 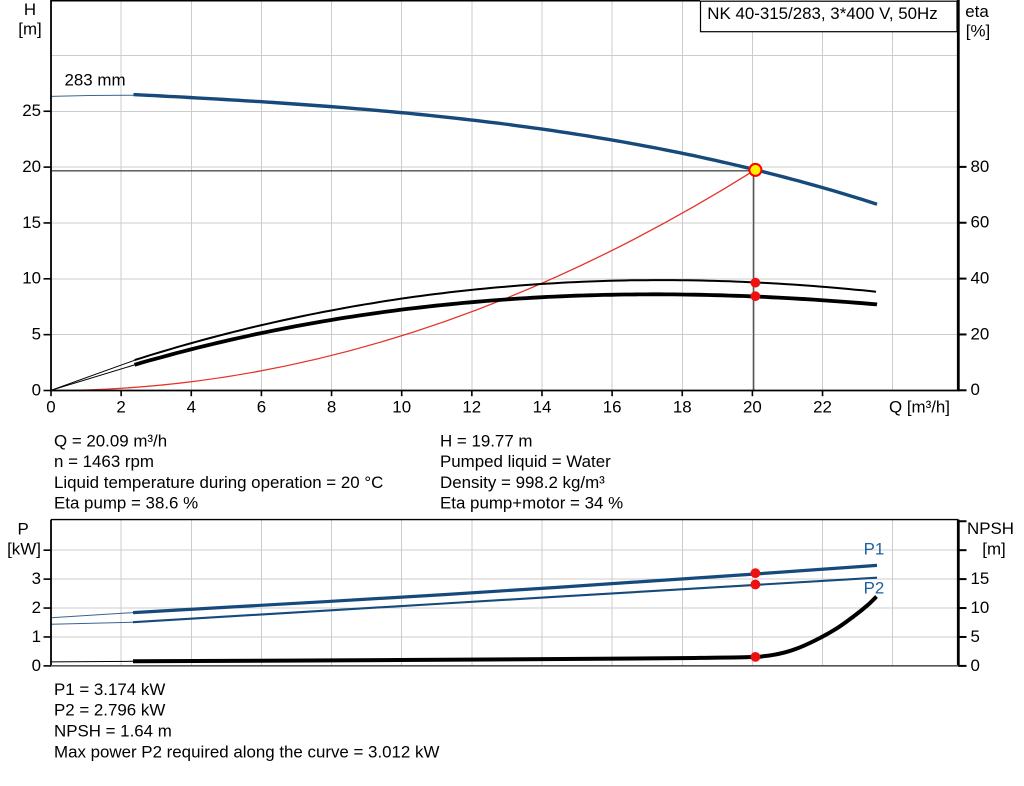 What do you see at coordinates (531, 503) in the screenshot?
I see `svg-text: Eta pump+motor = 34 %` at bounding box center [531, 503].